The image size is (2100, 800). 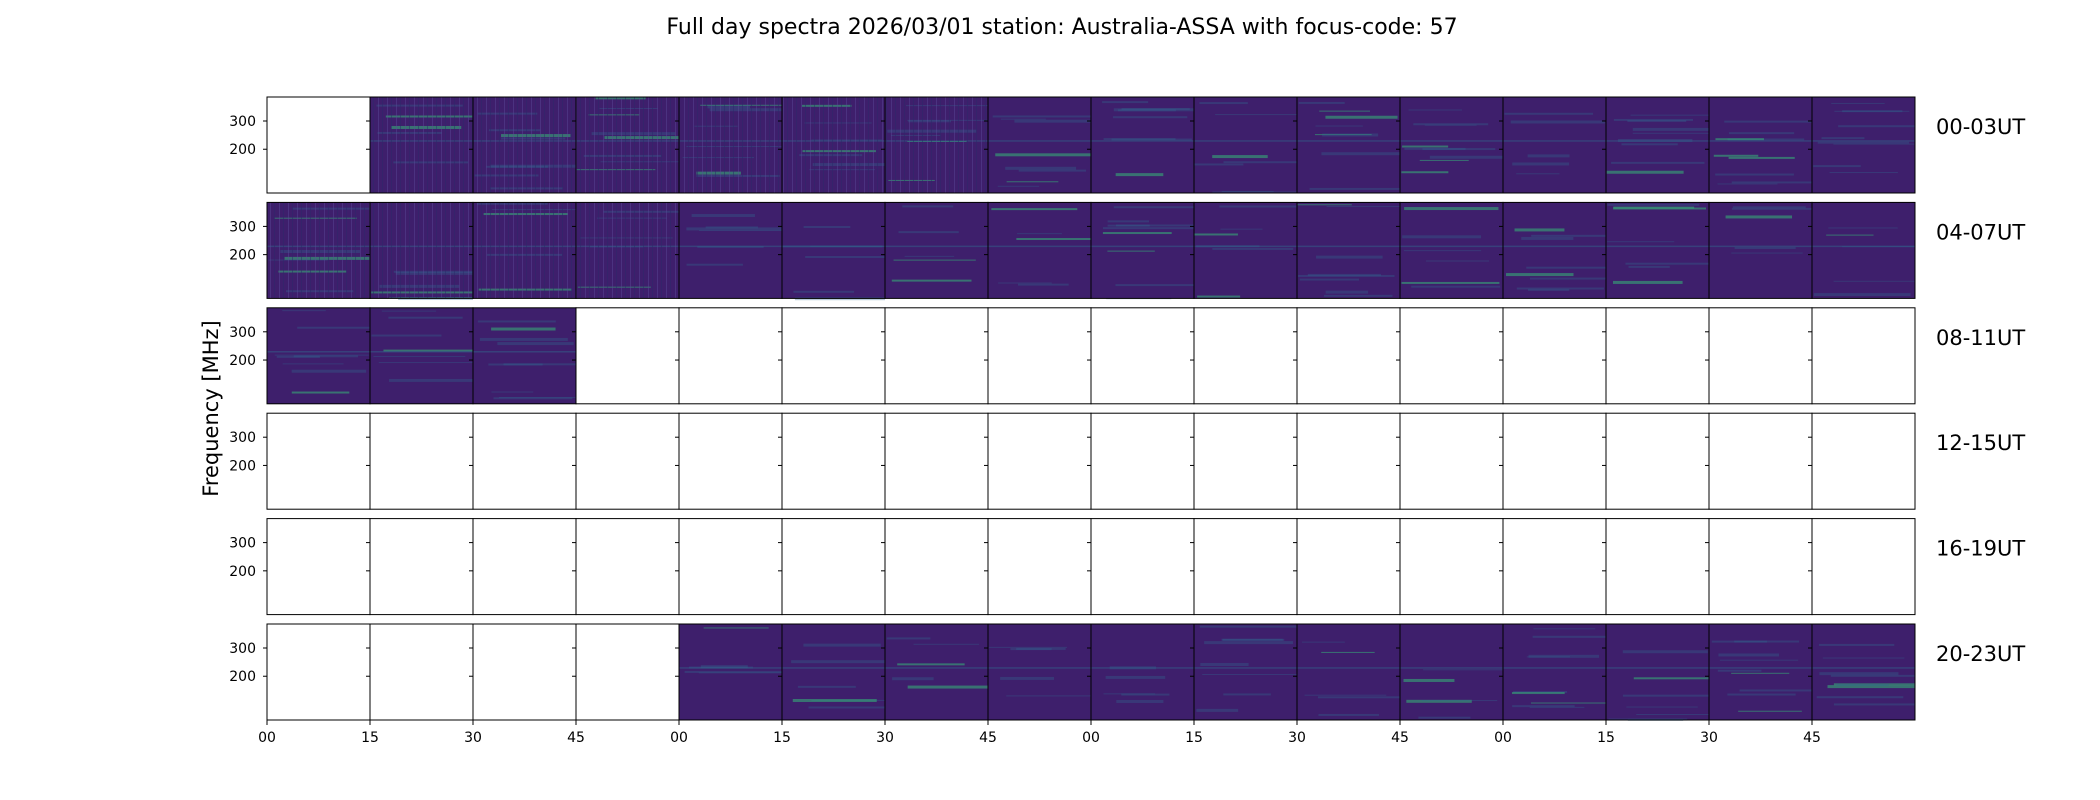 What do you see at coordinates (1980, 443) in the screenshot?
I see `row-label: 12-15UT` at bounding box center [1980, 443].